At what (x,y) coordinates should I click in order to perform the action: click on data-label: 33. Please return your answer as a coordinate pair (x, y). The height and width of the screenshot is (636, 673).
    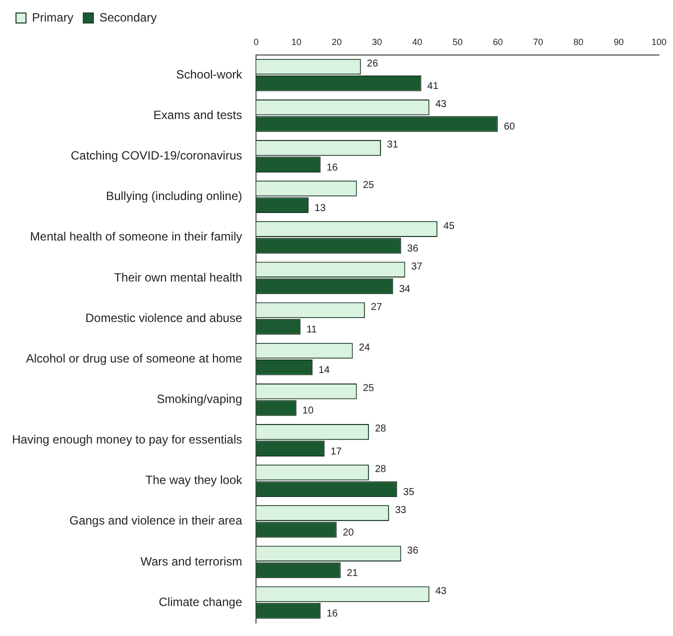
    Looking at the image, I should click on (401, 510).